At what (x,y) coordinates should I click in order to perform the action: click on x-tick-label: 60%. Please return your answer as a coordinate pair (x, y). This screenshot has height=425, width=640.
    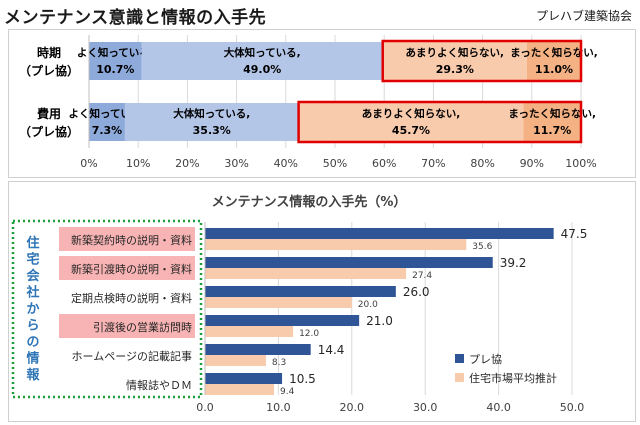
    Looking at the image, I should click on (384, 163).